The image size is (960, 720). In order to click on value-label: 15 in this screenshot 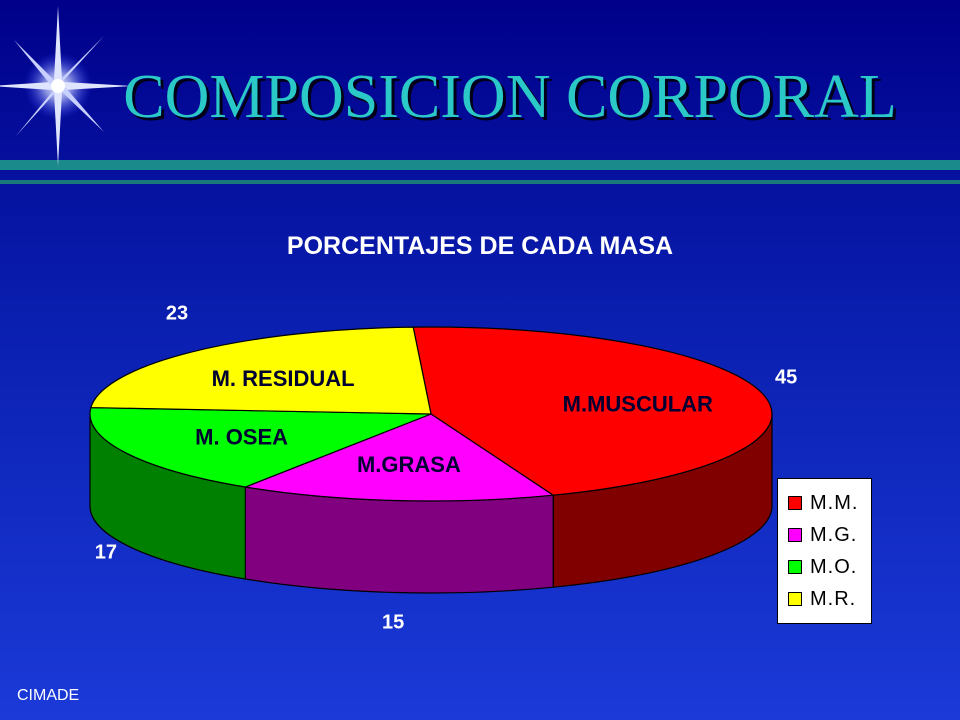, I will do `click(393, 622)`.